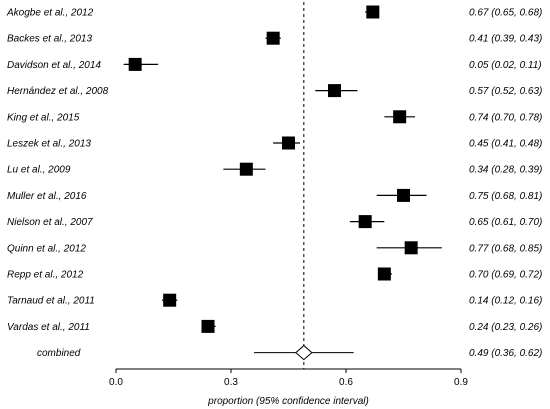 The height and width of the screenshot is (409, 550). I want to click on x-tick-label: 0.3, so click(231, 382).